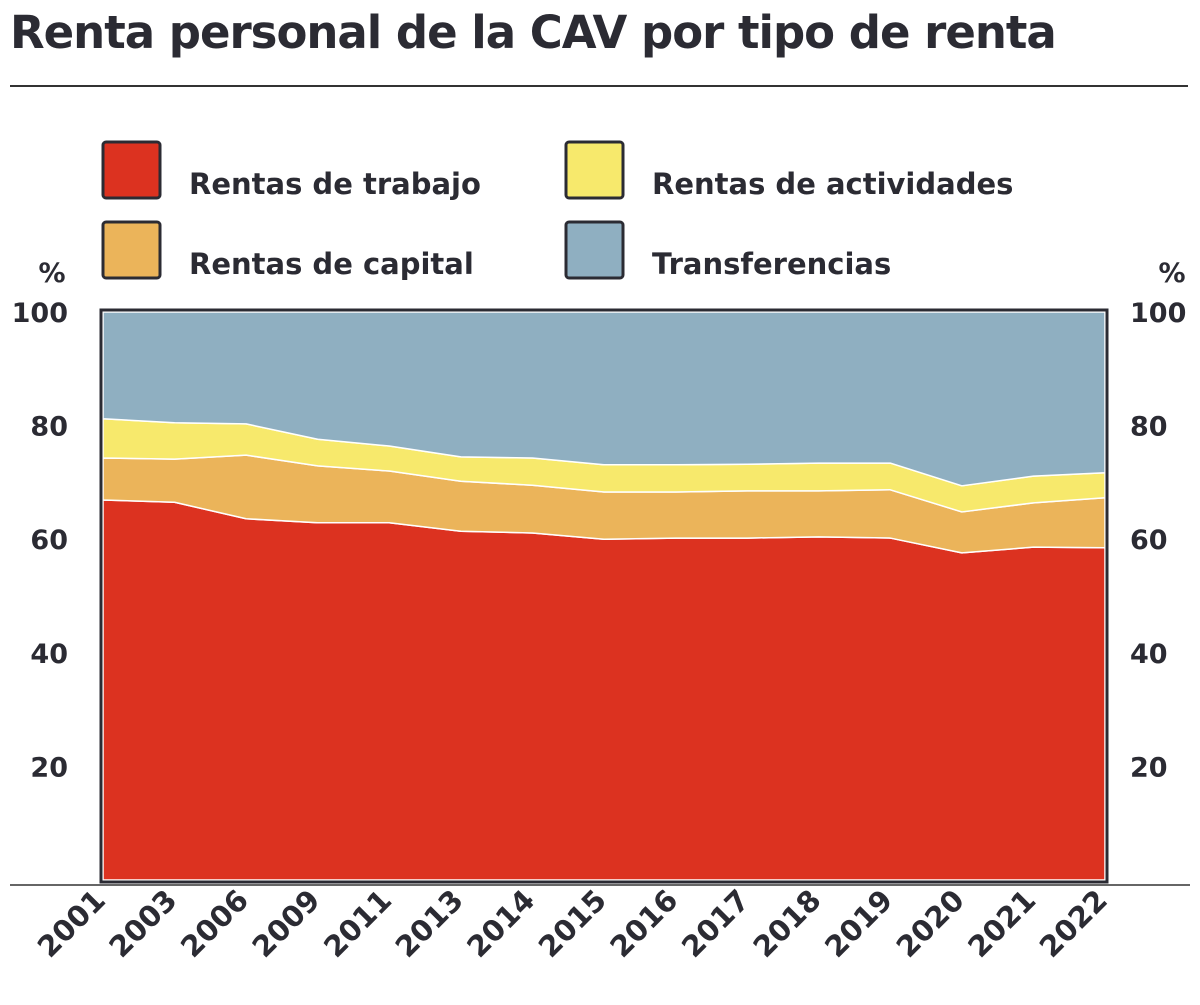  What do you see at coordinates (604, 399) in the screenshot?
I see `area-transferencias` at bounding box center [604, 399].